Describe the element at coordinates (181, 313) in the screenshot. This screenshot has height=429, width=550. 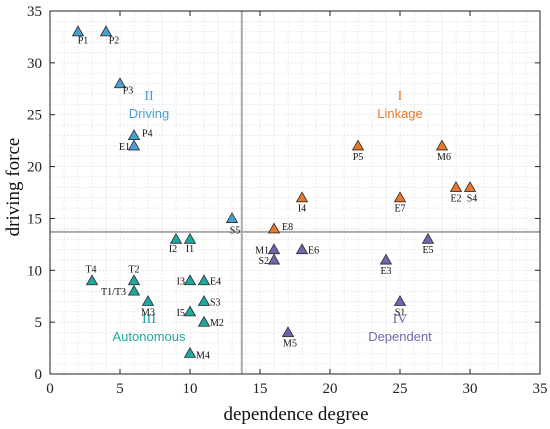
I see `point-label-i5: I5` at that location.